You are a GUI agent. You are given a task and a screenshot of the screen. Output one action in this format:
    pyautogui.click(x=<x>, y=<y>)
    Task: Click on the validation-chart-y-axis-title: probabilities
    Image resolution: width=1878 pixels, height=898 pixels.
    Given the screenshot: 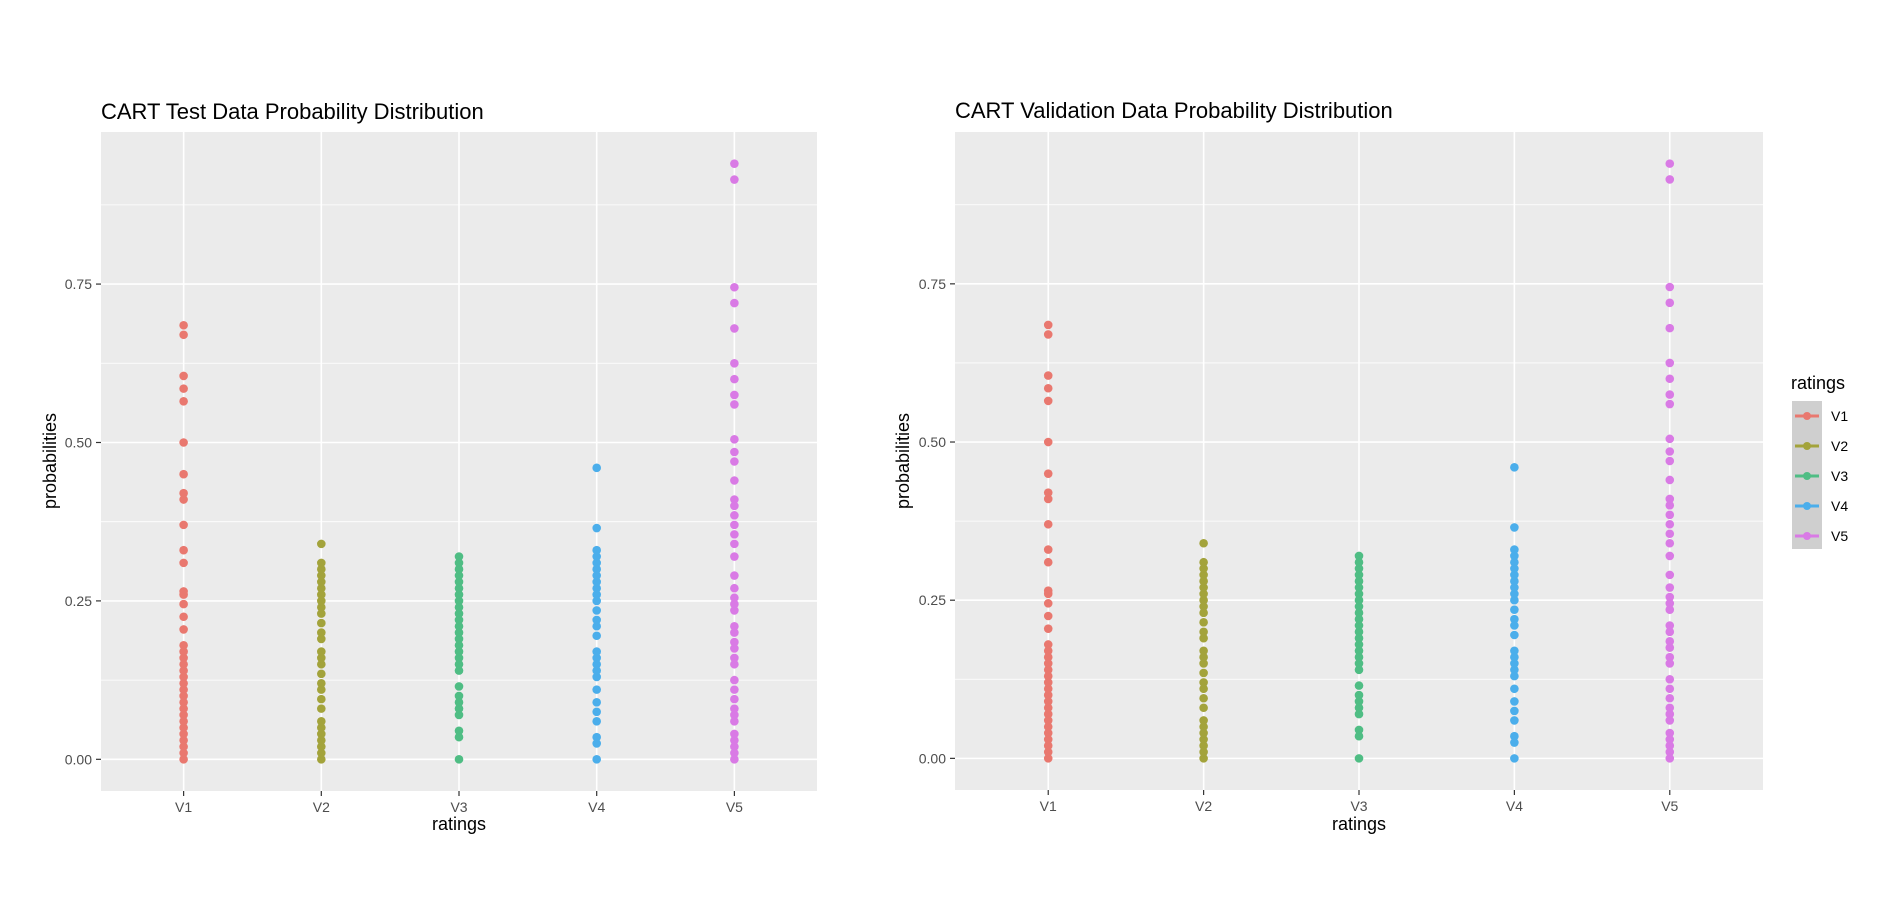 What is the action you would take?
    pyautogui.click(x=903, y=461)
    